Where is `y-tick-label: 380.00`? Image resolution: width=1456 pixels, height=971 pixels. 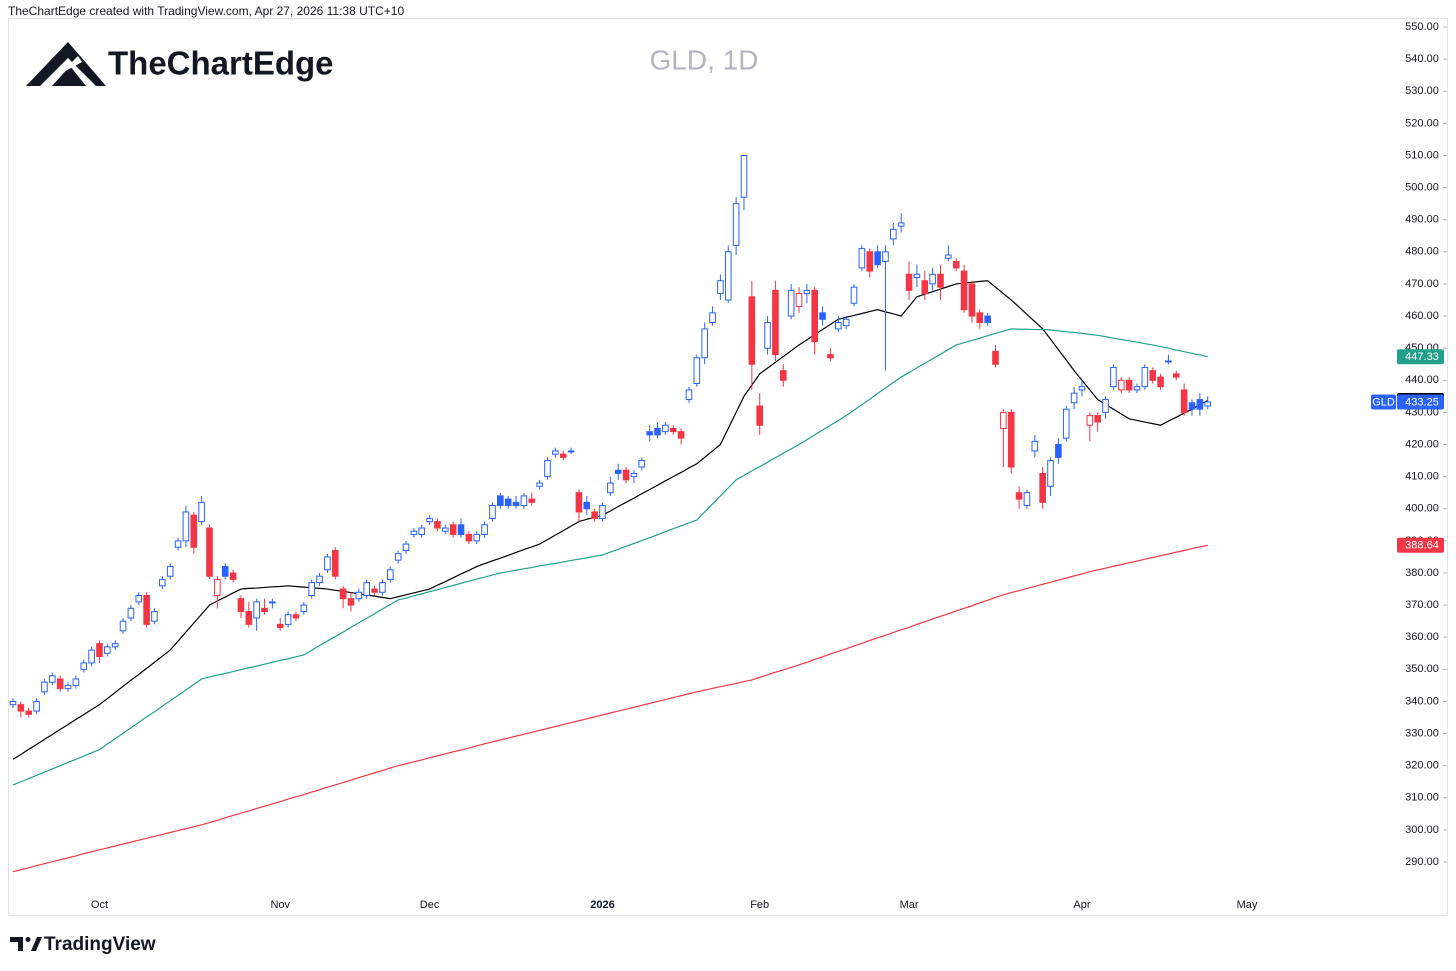
y-tick-label: 380.00 is located at coordinates (1422, 573).